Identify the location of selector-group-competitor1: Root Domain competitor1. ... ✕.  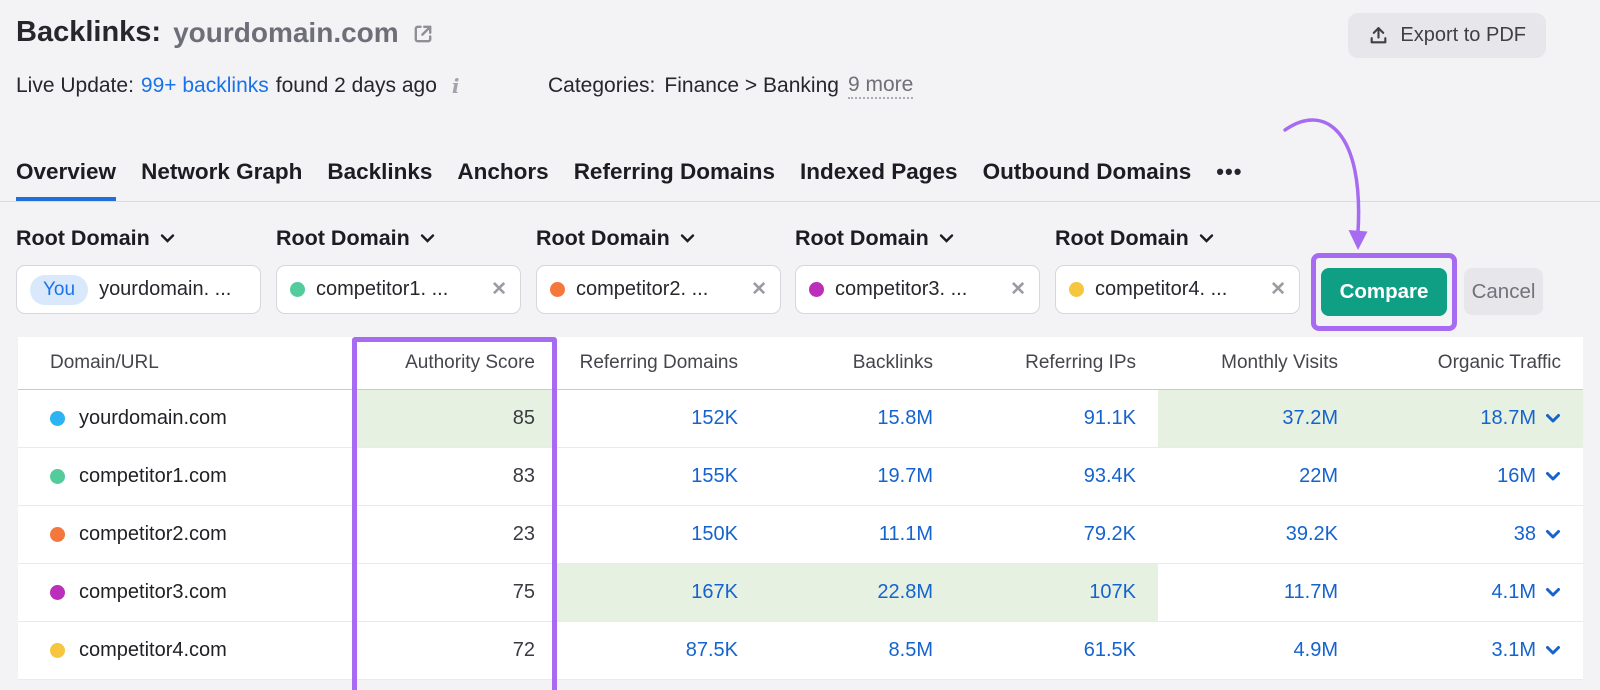
(398, 269).